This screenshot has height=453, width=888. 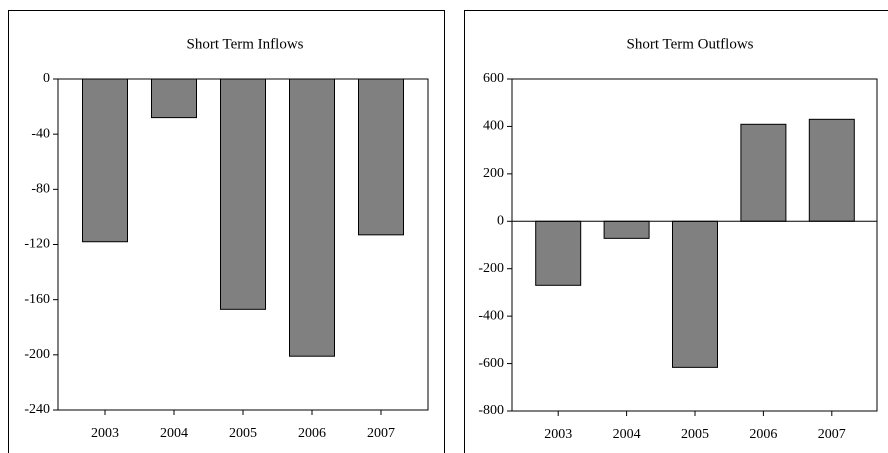 What do you see at coordinates (40, 189) in the screenshot?
I see `y-tick-label: -80` at bounding box center [40, 189].